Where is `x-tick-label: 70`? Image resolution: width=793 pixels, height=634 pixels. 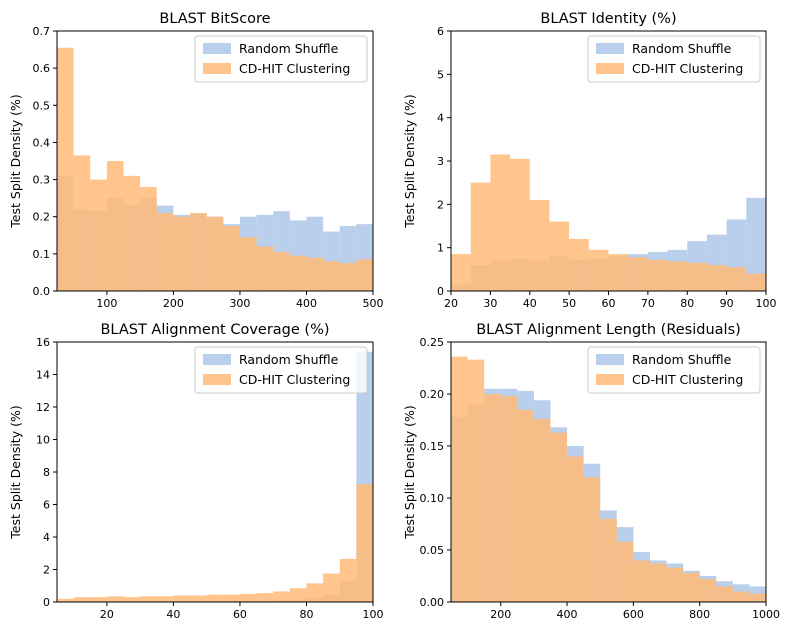 x-tick-label: 70 is located at coordinates (648, 303).